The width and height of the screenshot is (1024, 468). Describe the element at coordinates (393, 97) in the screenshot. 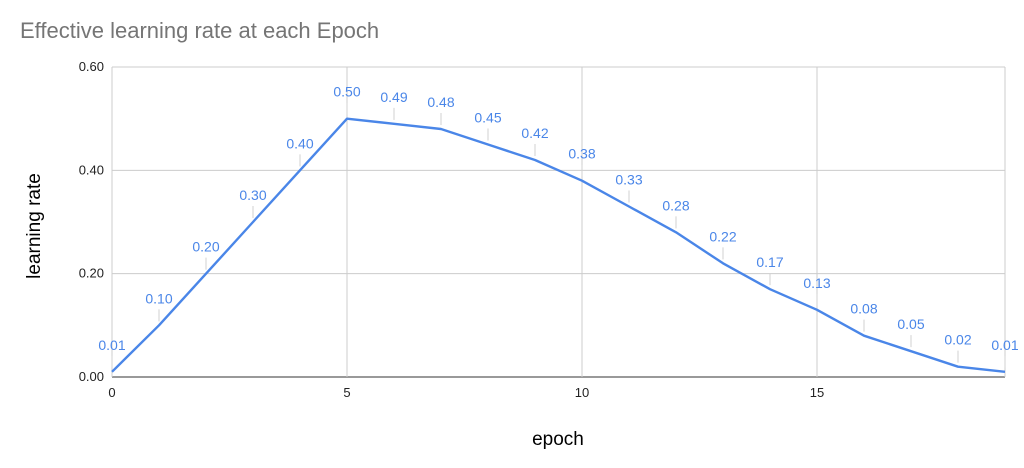

I see `data-label: 0.49` at that location.